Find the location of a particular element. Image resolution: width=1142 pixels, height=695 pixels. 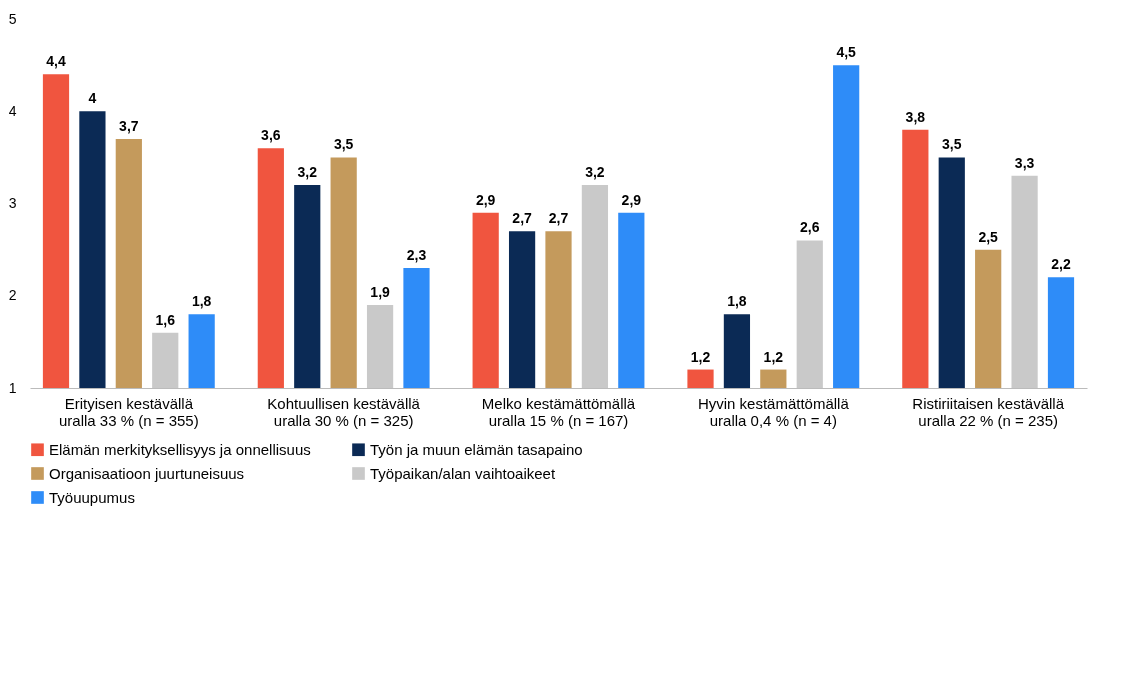

legend-label: Elämän merkityksellisyys ja onnellisuus is located at coordinates (180, 449).